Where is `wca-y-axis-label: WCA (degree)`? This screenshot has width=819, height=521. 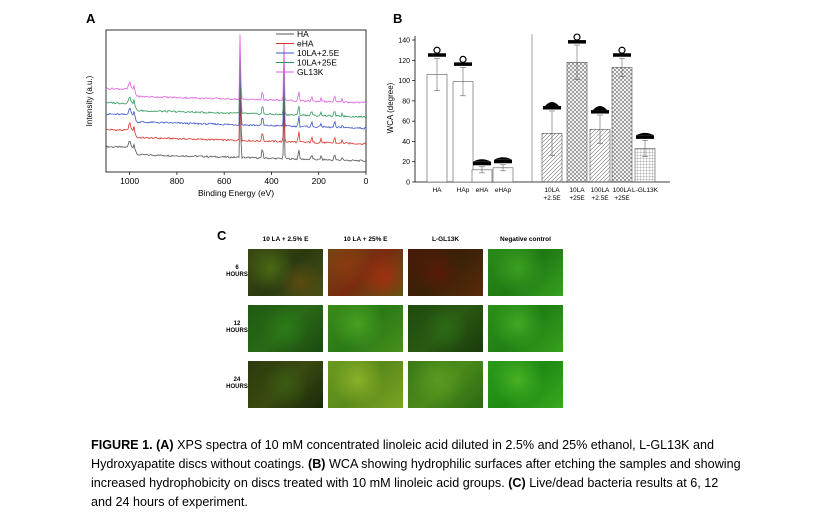
wca-y-axis-label: WCA (degree) is located at coordinates (390, 107).